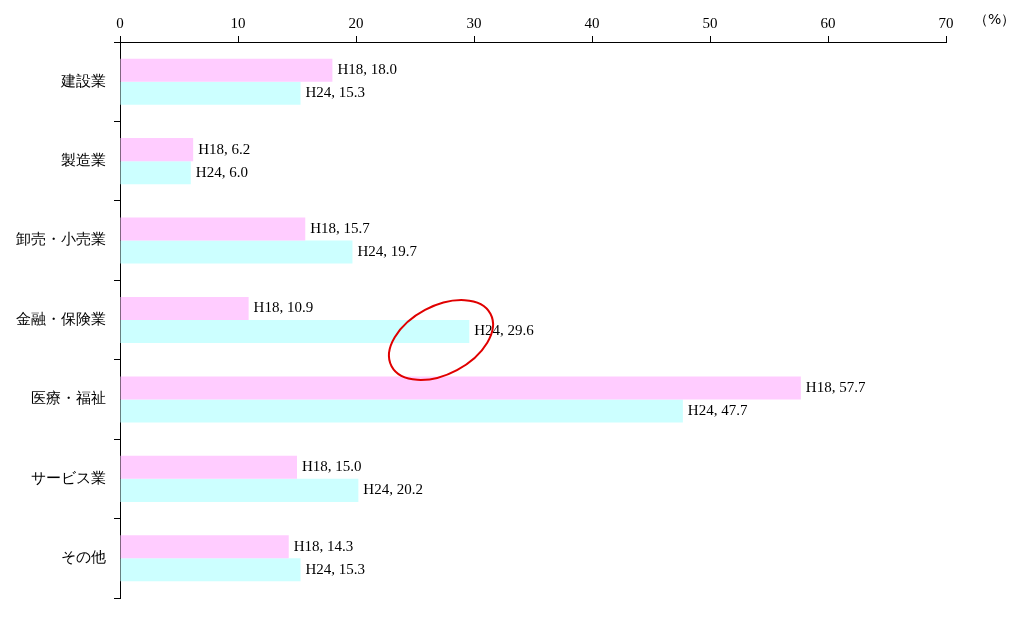 The height and width of the screenshot is (623, 1024). I want to click on y-tick-label: 卸売・小売業, so click(61, 239).